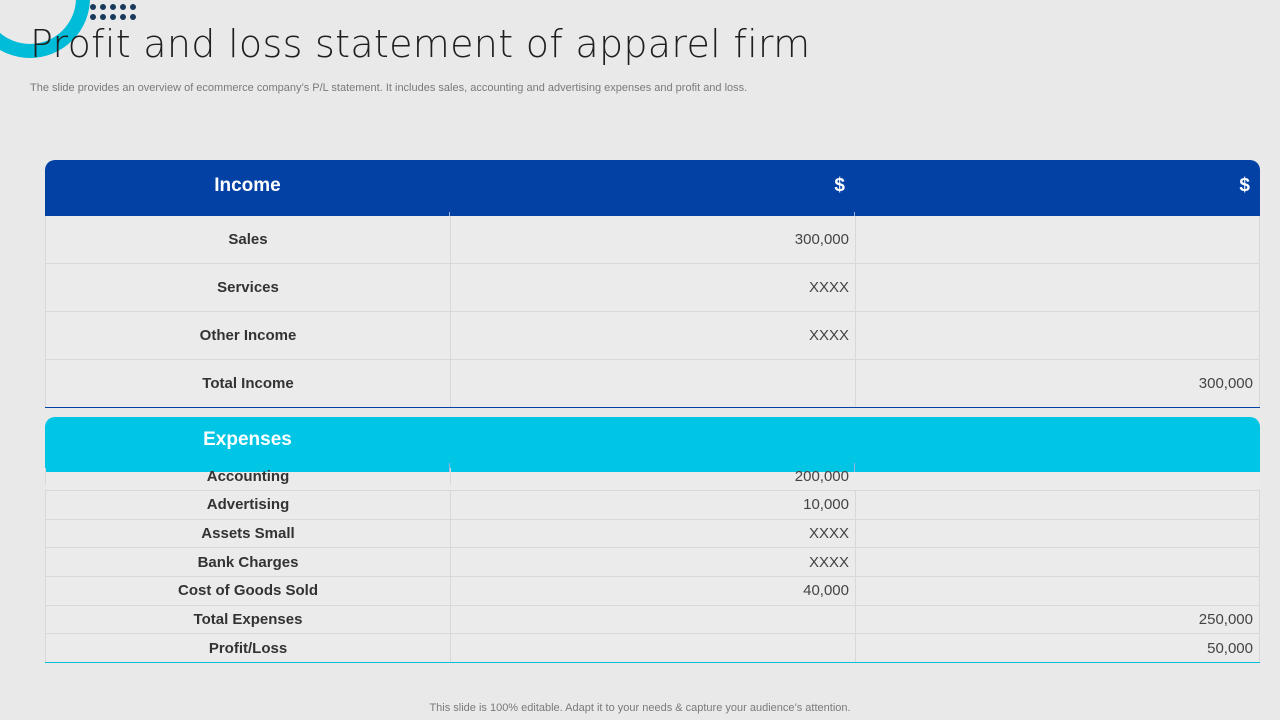 The image size is (1280, 720). What do you see at coordinates (247, 335) in the screenshot?
I see `row-label: Other Income` at bounding box center [247, 335].